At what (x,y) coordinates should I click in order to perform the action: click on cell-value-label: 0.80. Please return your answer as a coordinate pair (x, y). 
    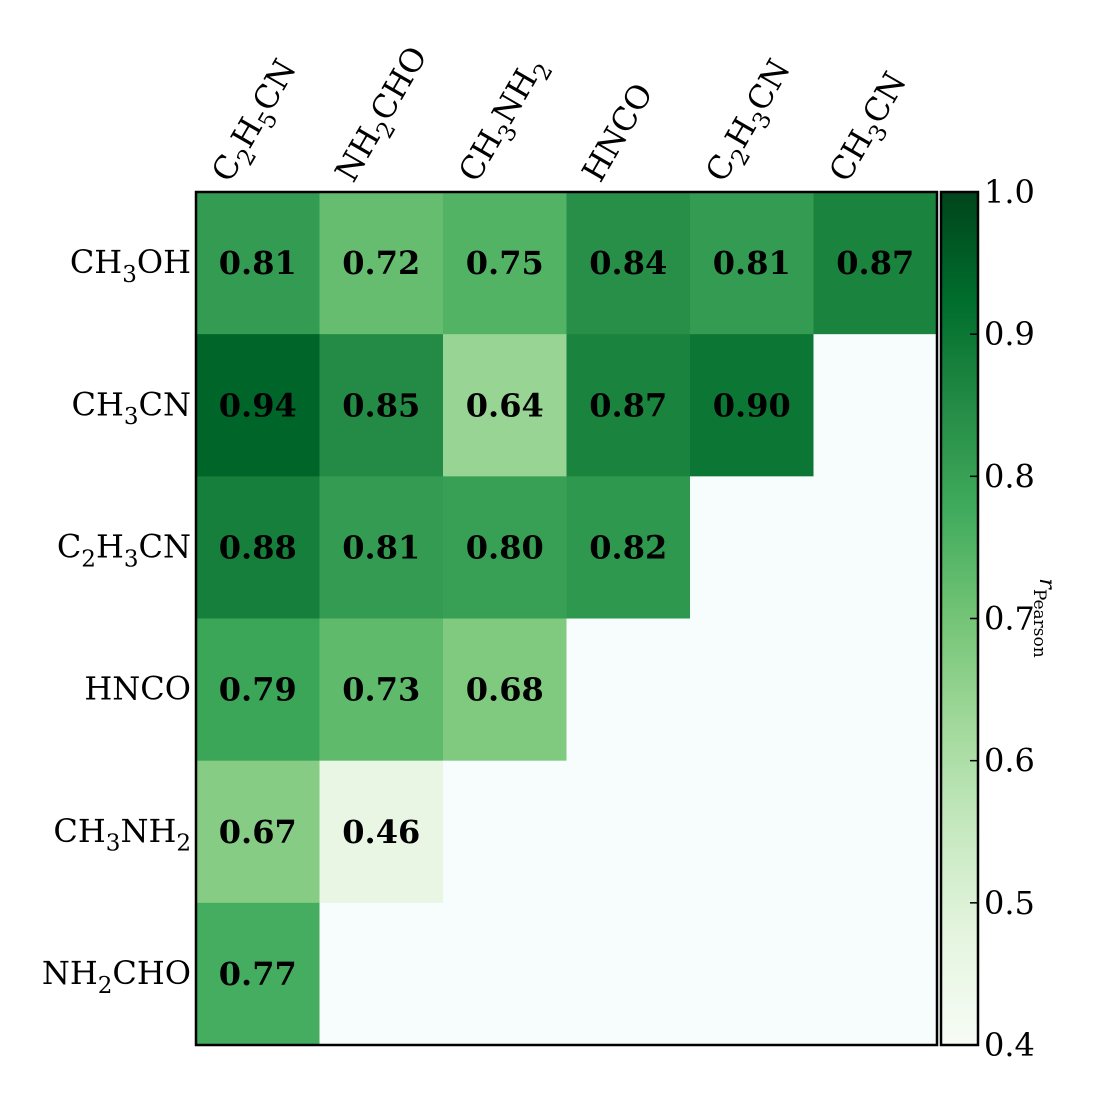
    Looking at the image, I should click on (505, 547).